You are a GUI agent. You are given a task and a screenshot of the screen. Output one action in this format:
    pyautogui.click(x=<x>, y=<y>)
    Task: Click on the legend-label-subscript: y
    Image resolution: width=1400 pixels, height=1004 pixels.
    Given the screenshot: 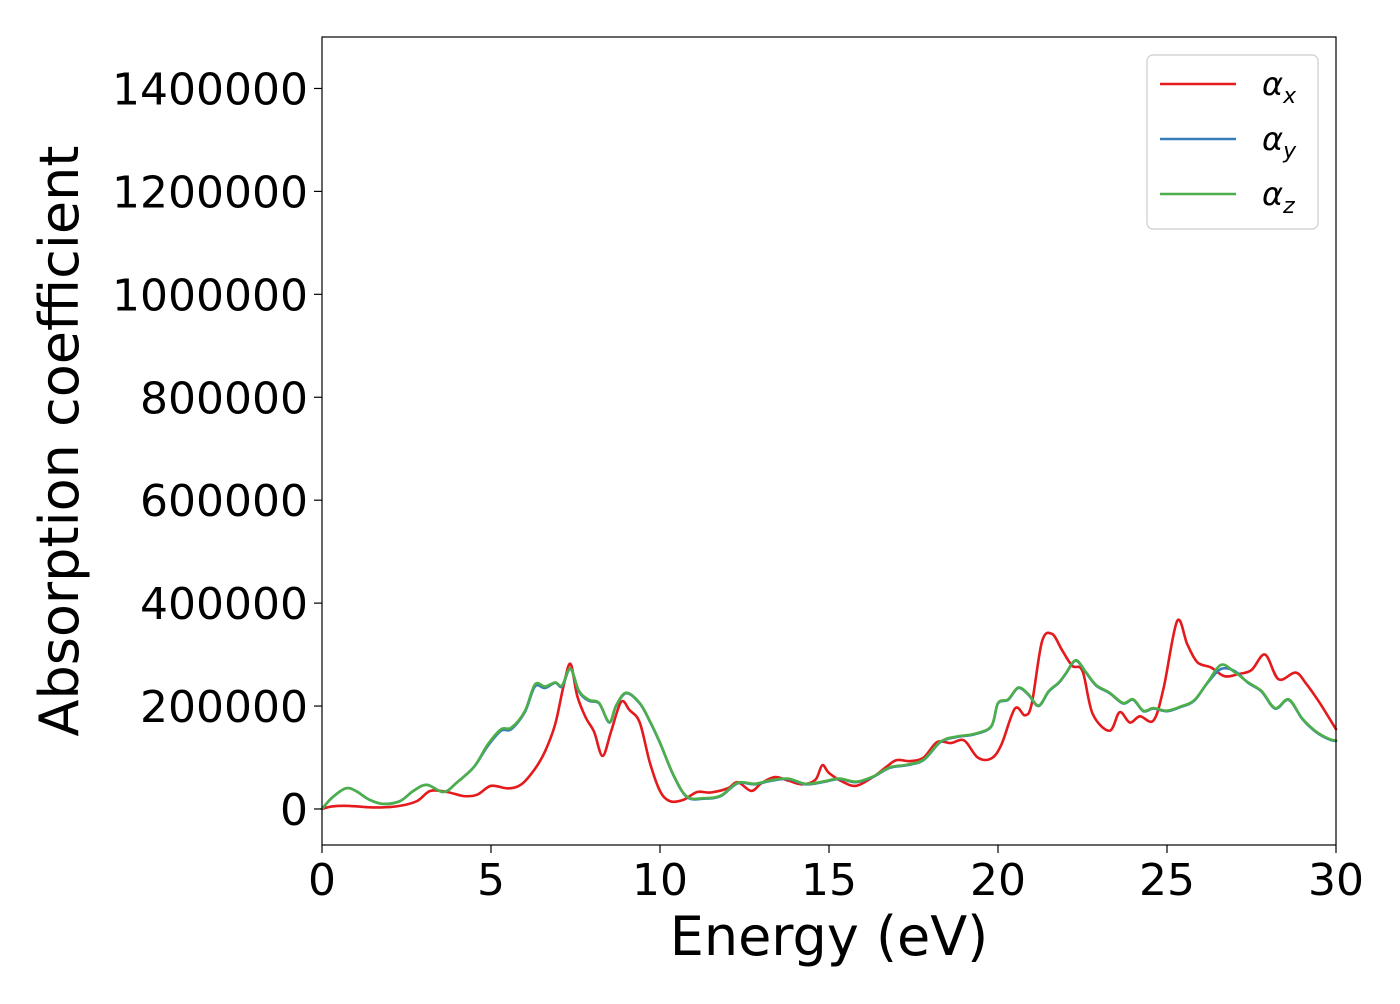 What is the action you would take?
    pyautogui.click(x=1289, y=151)
    